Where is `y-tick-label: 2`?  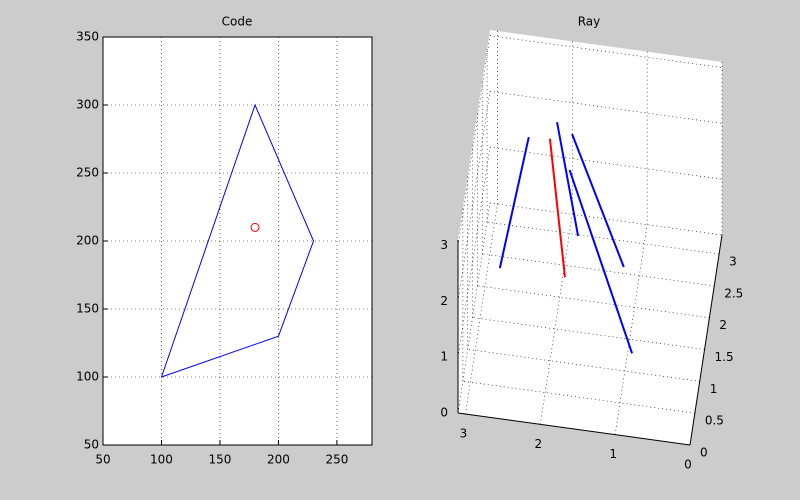 y-tick-label: 2 is located at coordinates (723, 325).